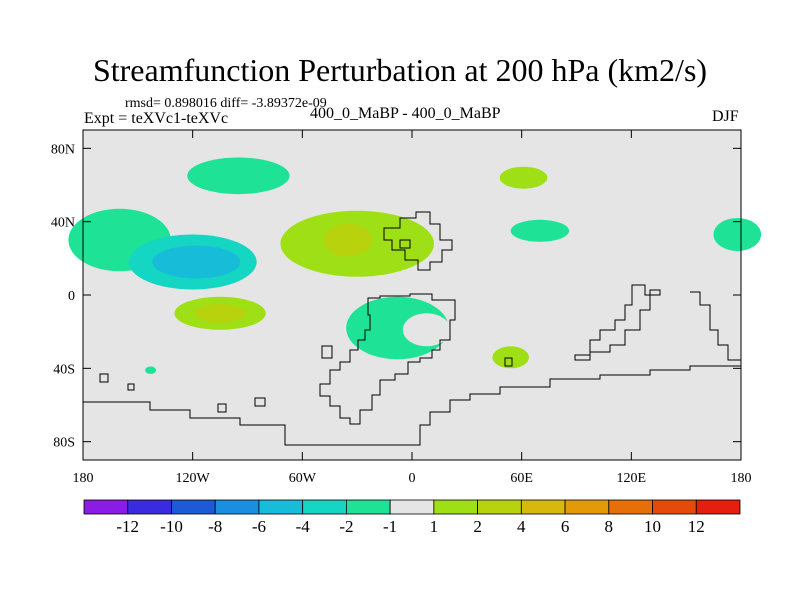 The width and height of the screenshot is (800, 600). What do you see at coordinates (540, 230) in the screenshot?
I see `region-w-pacific-lobe` at bounding box center [540, 230].